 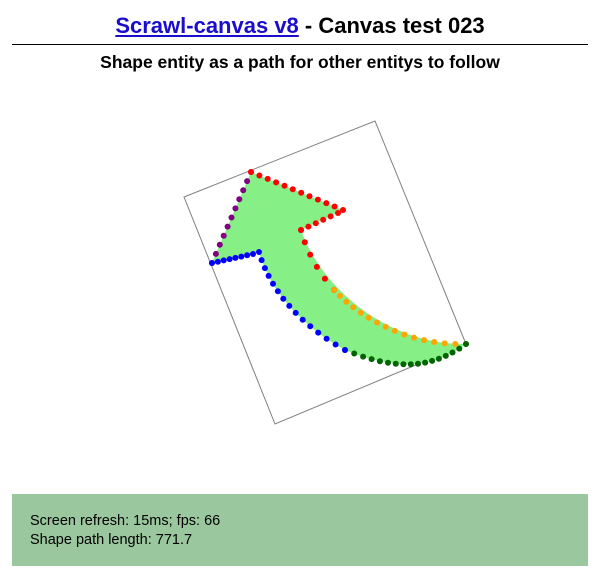 I want to click on page-title: Scrawl-canvas v8 - Canvas test 023, so click(x=300, y=26).